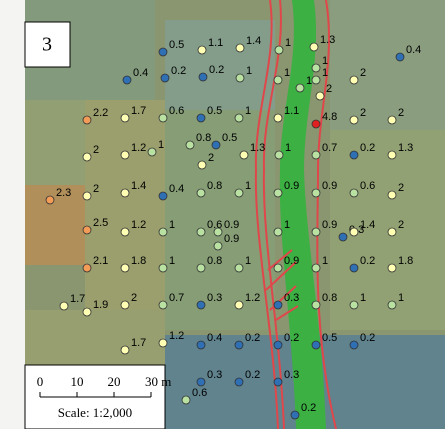 The width and height of the screenshot is (445, 429). I want to click on panel-label-box, so click(47, 44).